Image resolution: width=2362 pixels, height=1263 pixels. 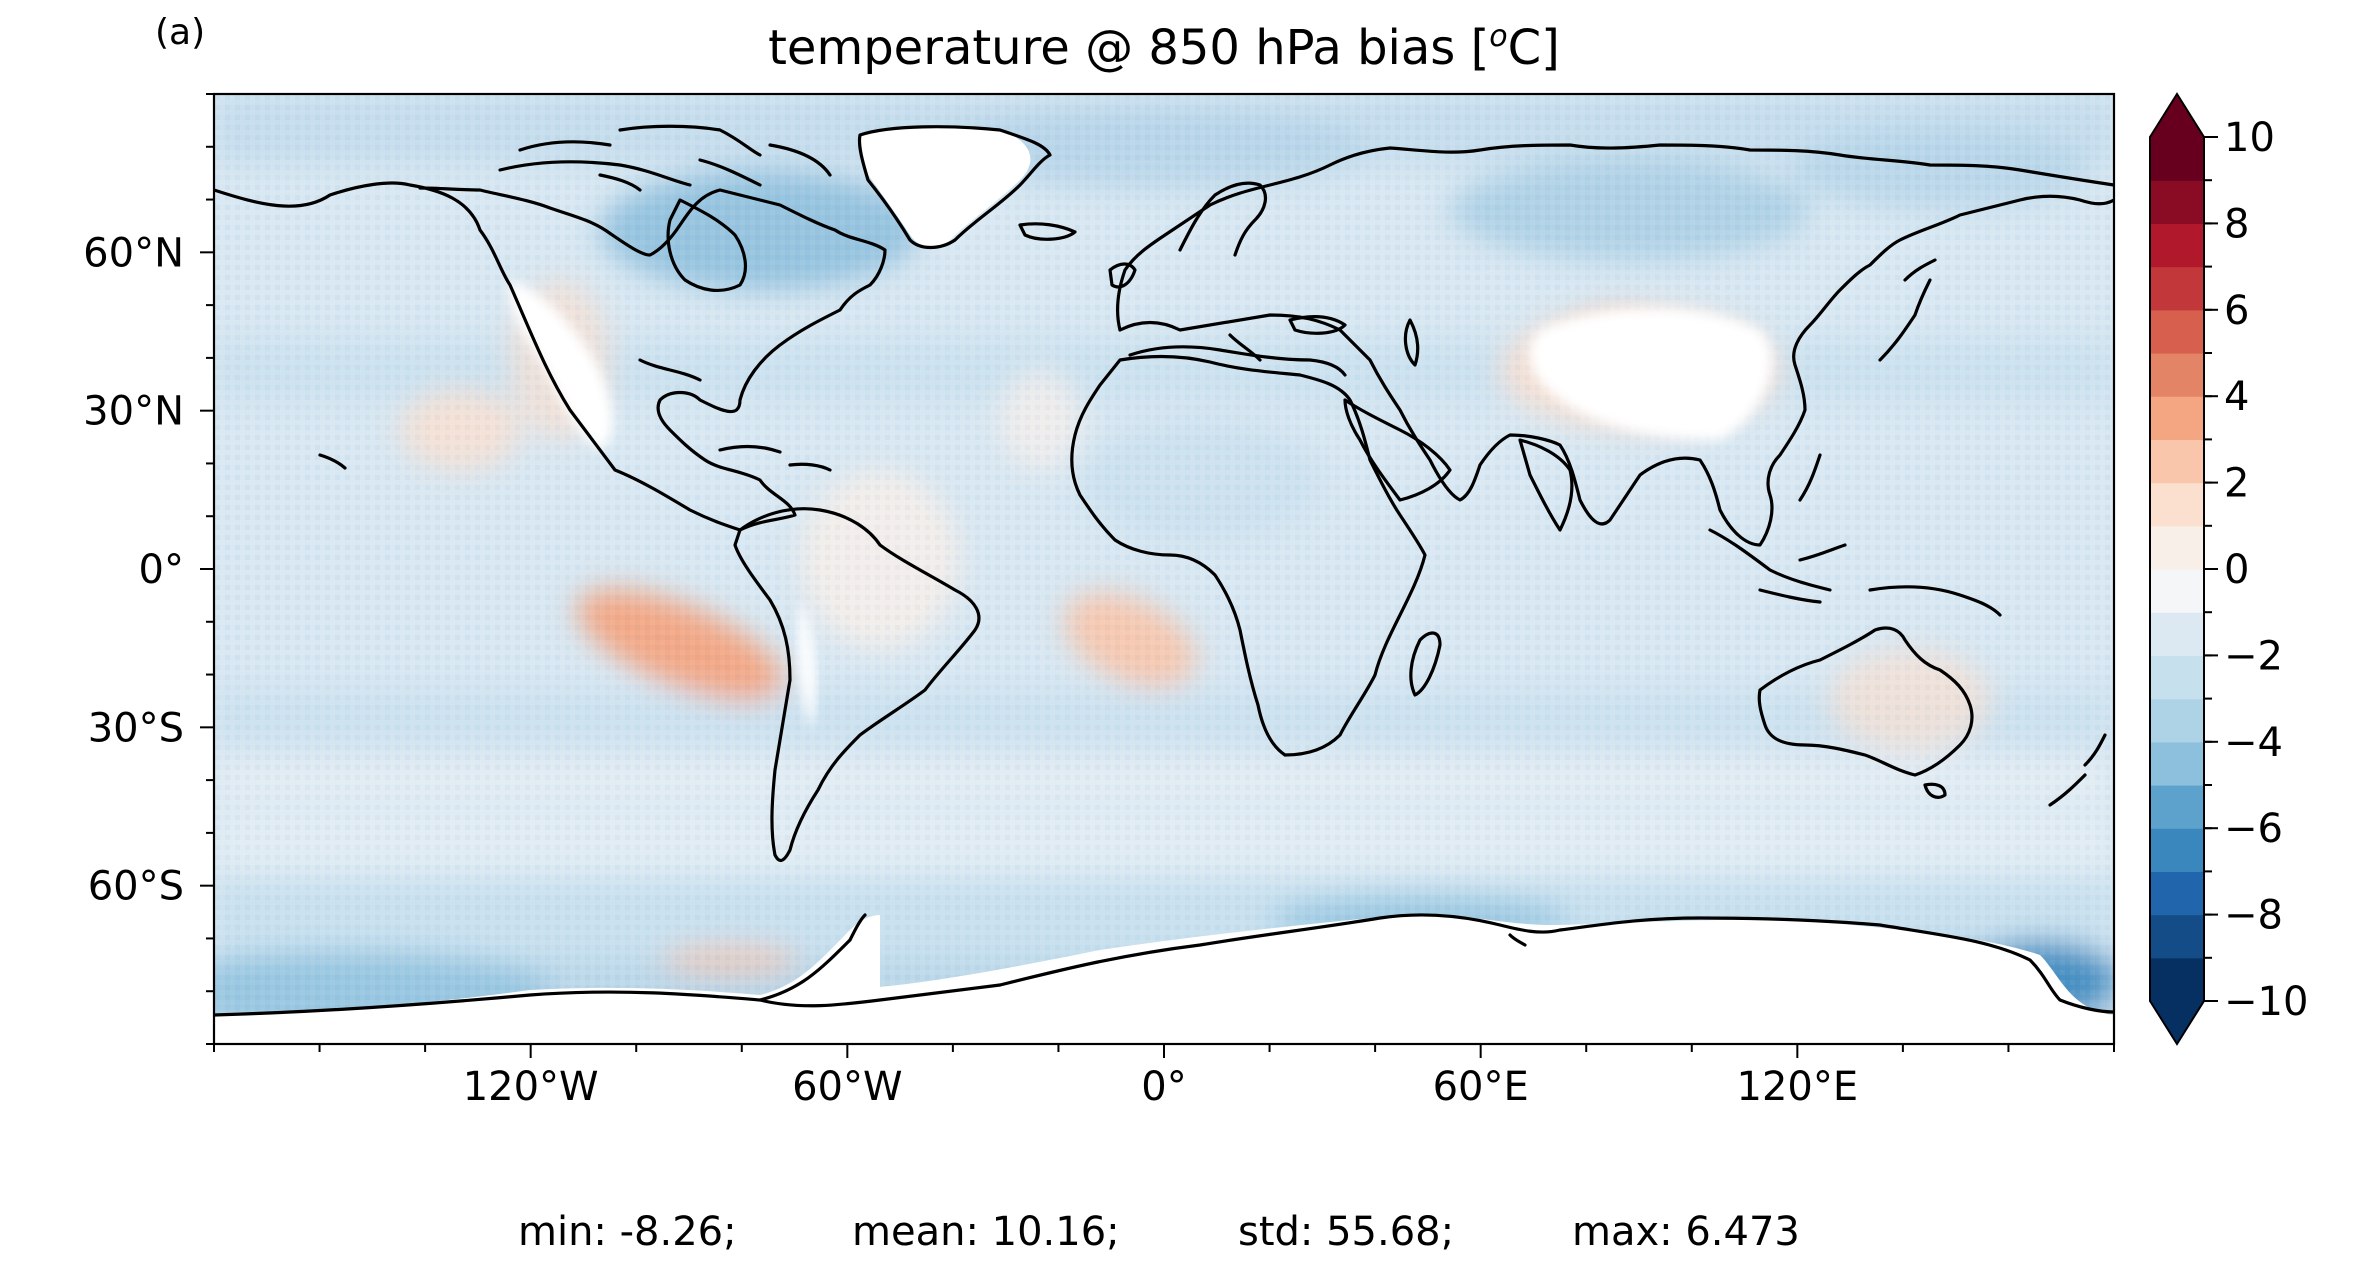 What do you see at coordinates (2177, 115) in the screenshot?
I see `colorbar-extend-max` at bounding box center [2177, 115].